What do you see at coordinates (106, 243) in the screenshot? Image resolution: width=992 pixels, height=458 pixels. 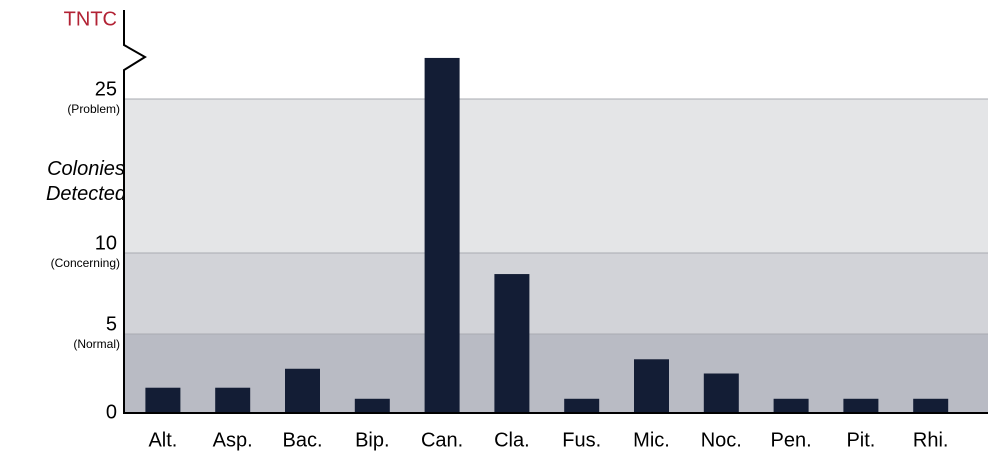 I see `y-tick-label: 10` at bounding box center [106, 243].